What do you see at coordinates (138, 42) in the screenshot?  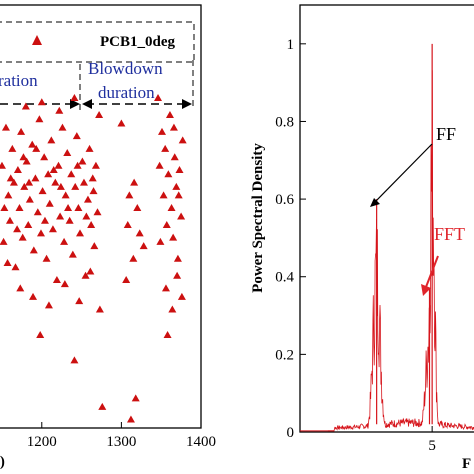 I see `legend-label: PCB1_0deg` at bounding box center [138, 42].